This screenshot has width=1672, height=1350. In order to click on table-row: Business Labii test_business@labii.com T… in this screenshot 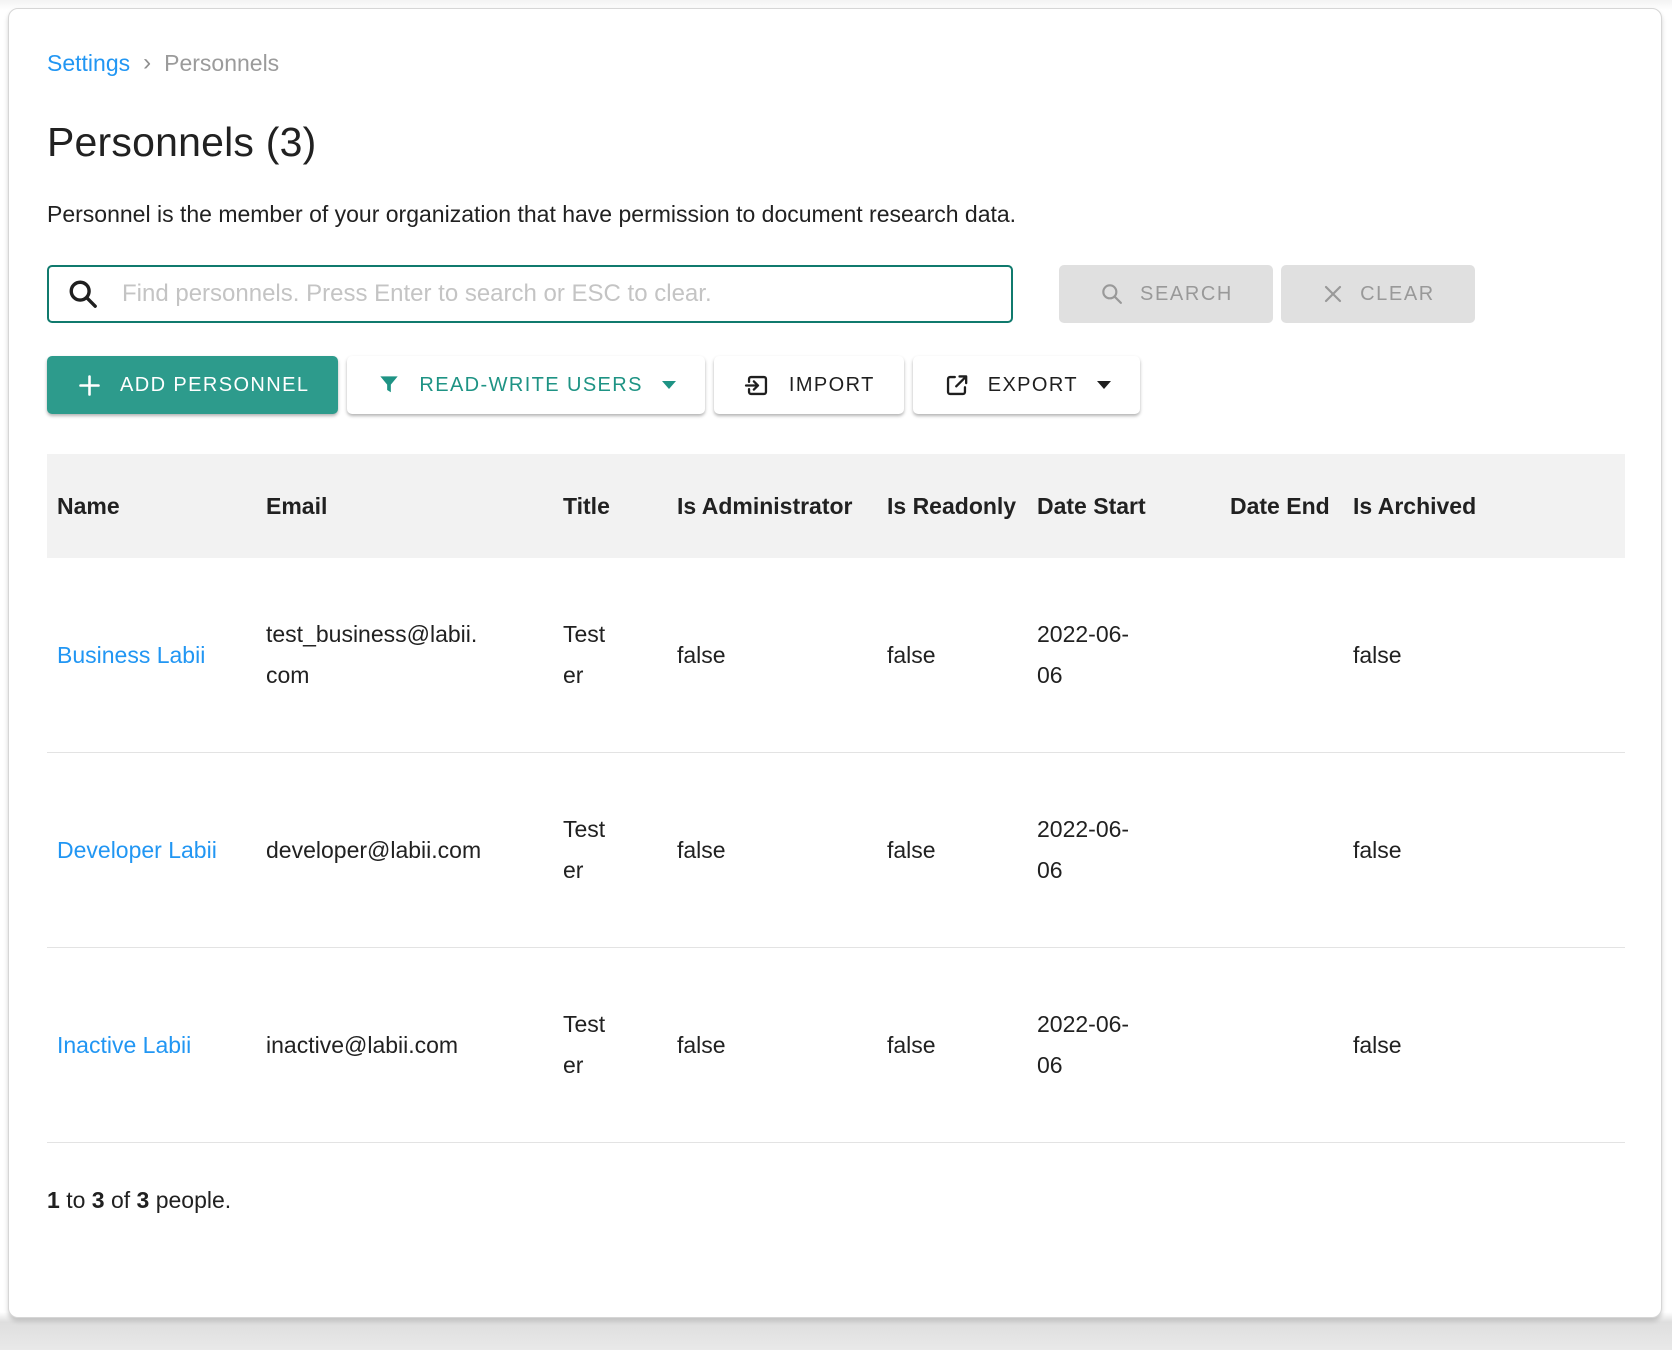, I will do `click(836, 655)`.